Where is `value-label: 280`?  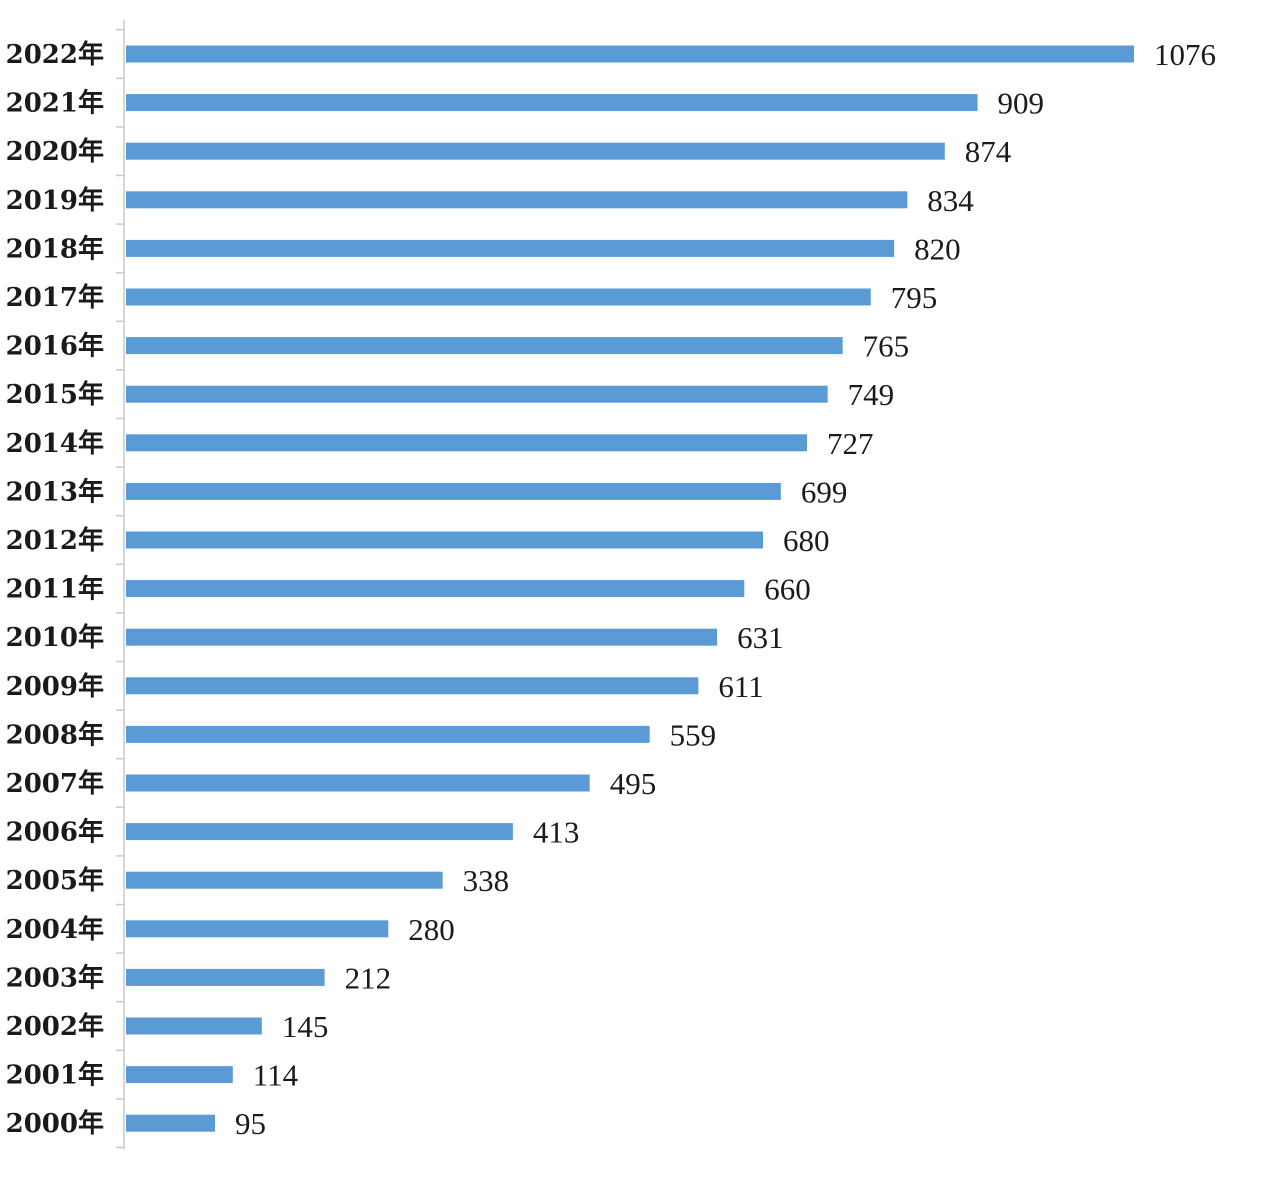
value-label: 280 is located at coordinates (431, 929).